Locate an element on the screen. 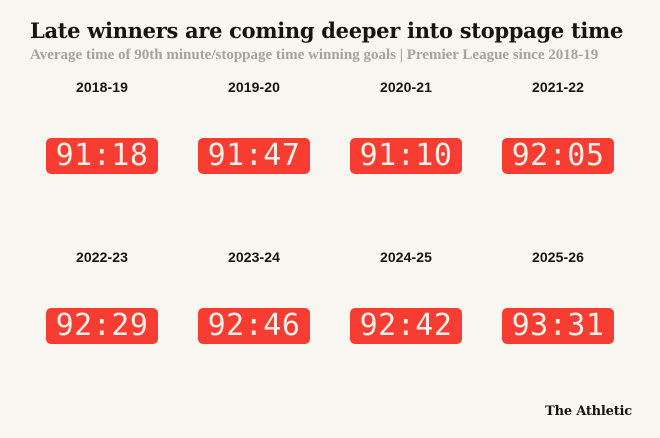 The width and height of the screenshot is (660, 438). clock-time: 92:46 is located at coordinates (254, 325).